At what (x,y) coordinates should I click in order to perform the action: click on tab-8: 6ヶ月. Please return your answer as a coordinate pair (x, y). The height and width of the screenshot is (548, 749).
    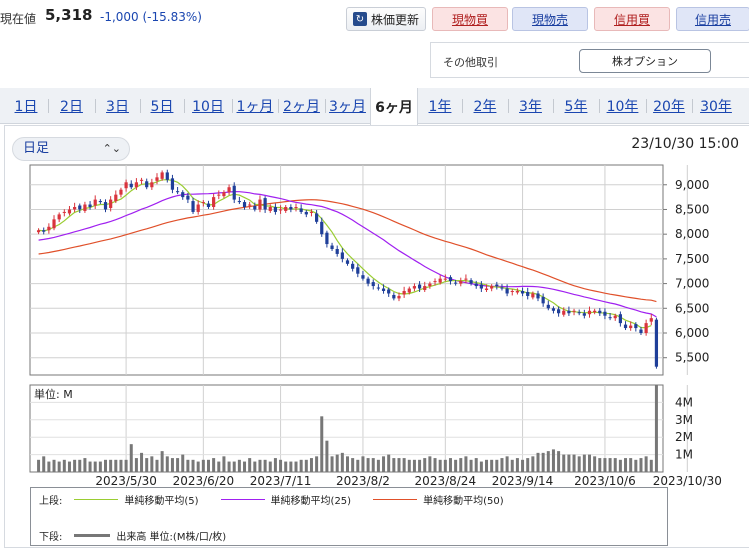
    Looking at the image, I should click on (394, 106).